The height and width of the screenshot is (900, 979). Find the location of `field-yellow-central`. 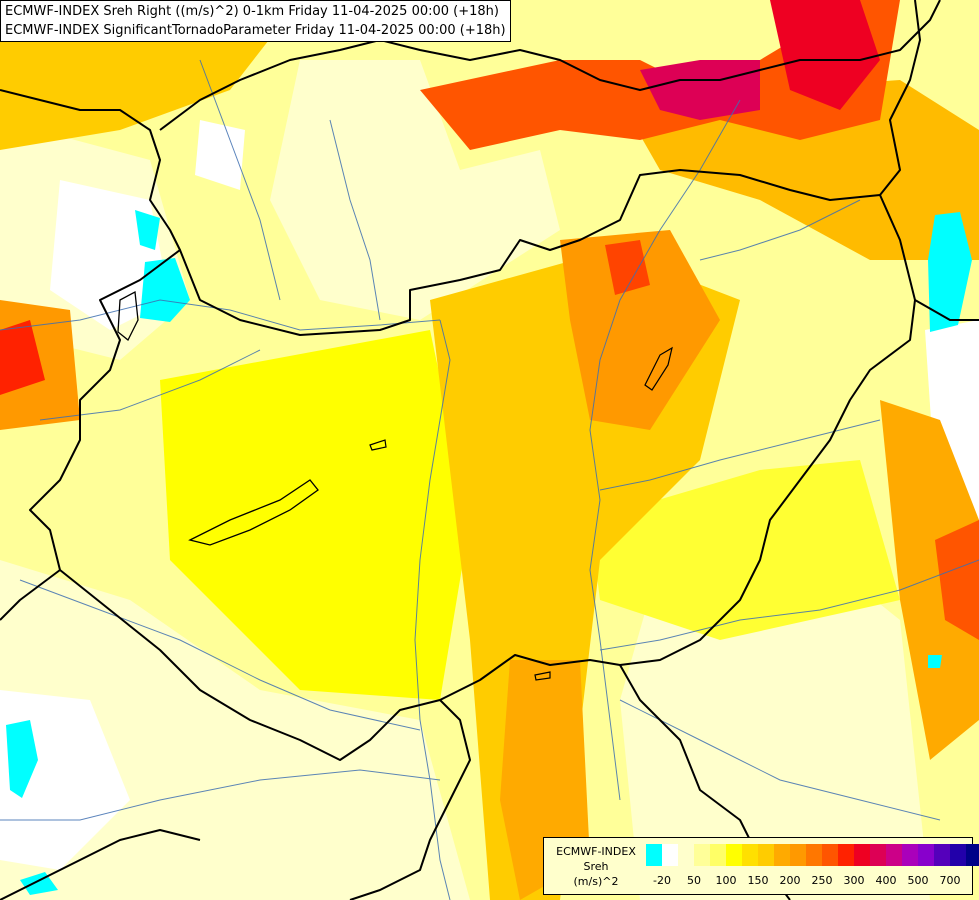

field-yellow-central is located at coordinates (315, 515).